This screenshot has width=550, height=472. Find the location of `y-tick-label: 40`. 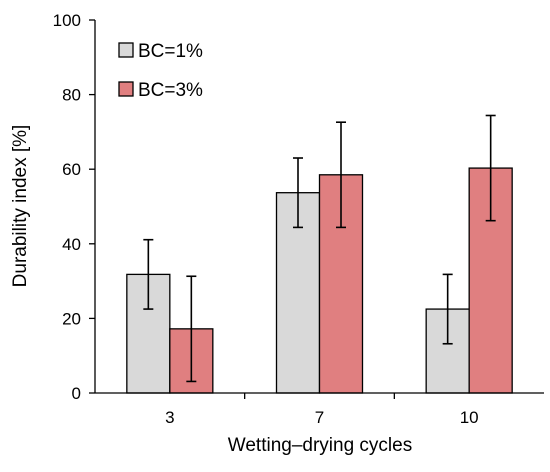

y-tick-label: 40 is located at coordinates (71, 244).